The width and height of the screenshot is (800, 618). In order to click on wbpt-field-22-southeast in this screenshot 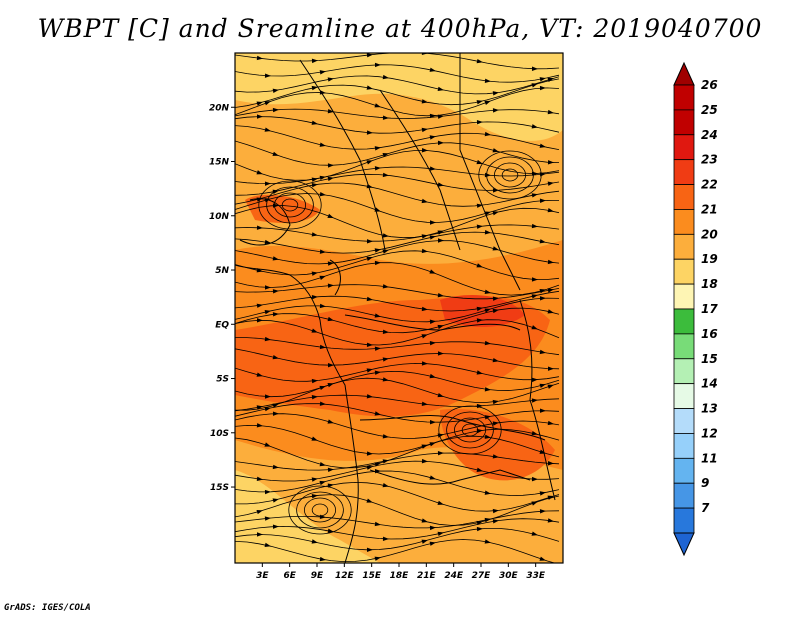, I will do `click(497, 445)`.